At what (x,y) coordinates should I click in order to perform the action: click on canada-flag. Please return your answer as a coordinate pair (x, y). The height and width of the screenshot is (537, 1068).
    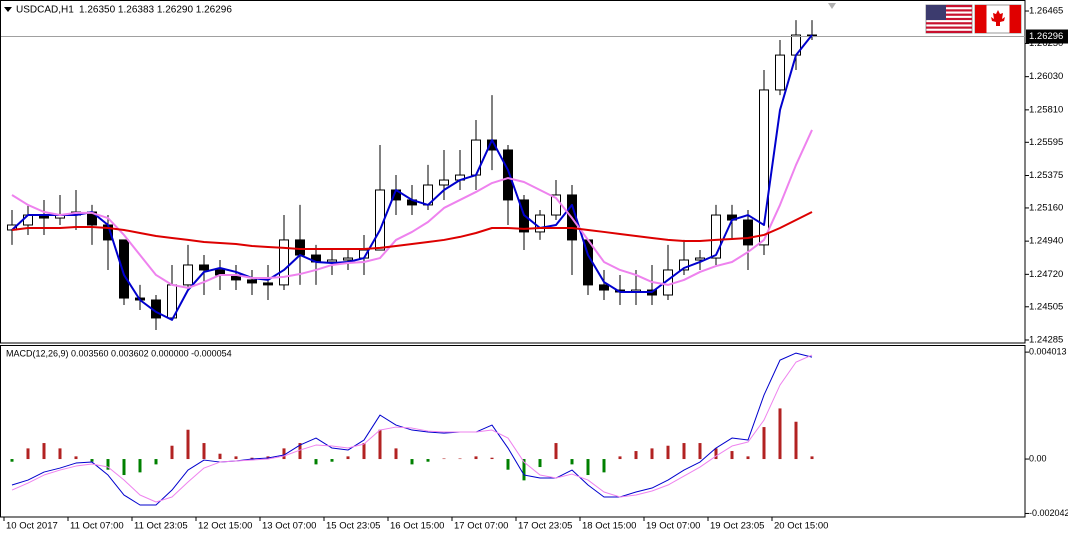
    Looking at the image, I should click on (998, 19).